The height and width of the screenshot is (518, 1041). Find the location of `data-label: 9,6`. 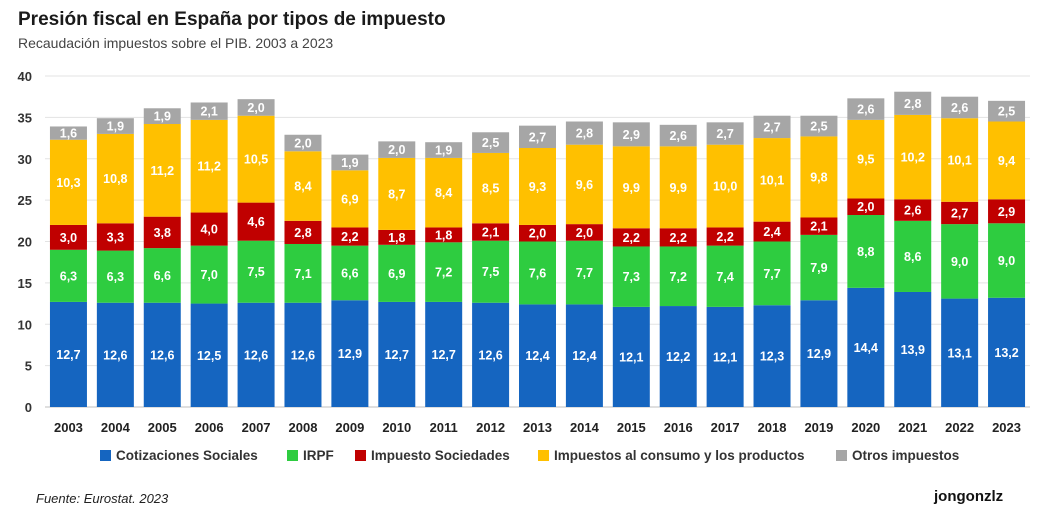

data-label: 9,6 is located at coordinates (584, 185).